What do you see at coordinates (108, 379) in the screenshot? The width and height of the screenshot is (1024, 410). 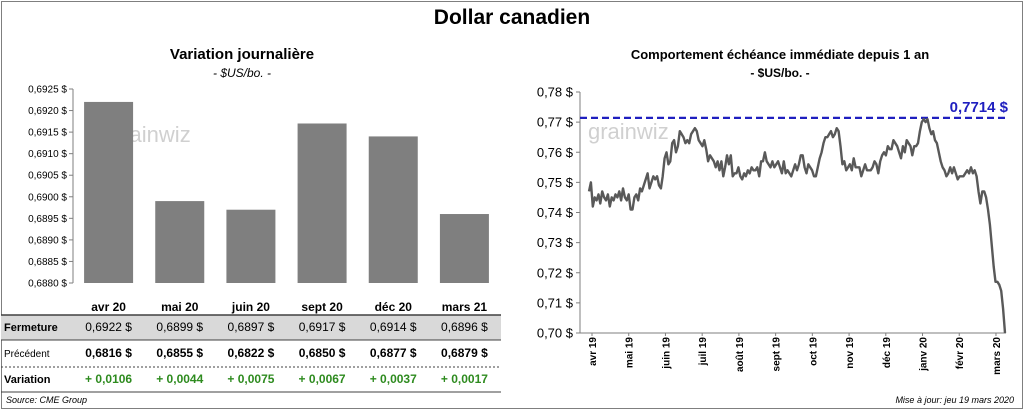 I see `table-cell: + 0,0106` at bounding box center [108, 379].